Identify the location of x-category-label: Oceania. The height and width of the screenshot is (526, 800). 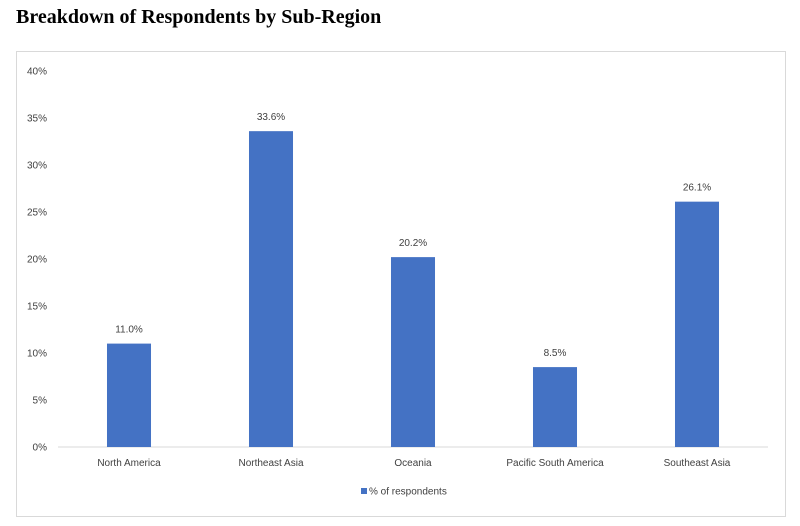
(413, 463).